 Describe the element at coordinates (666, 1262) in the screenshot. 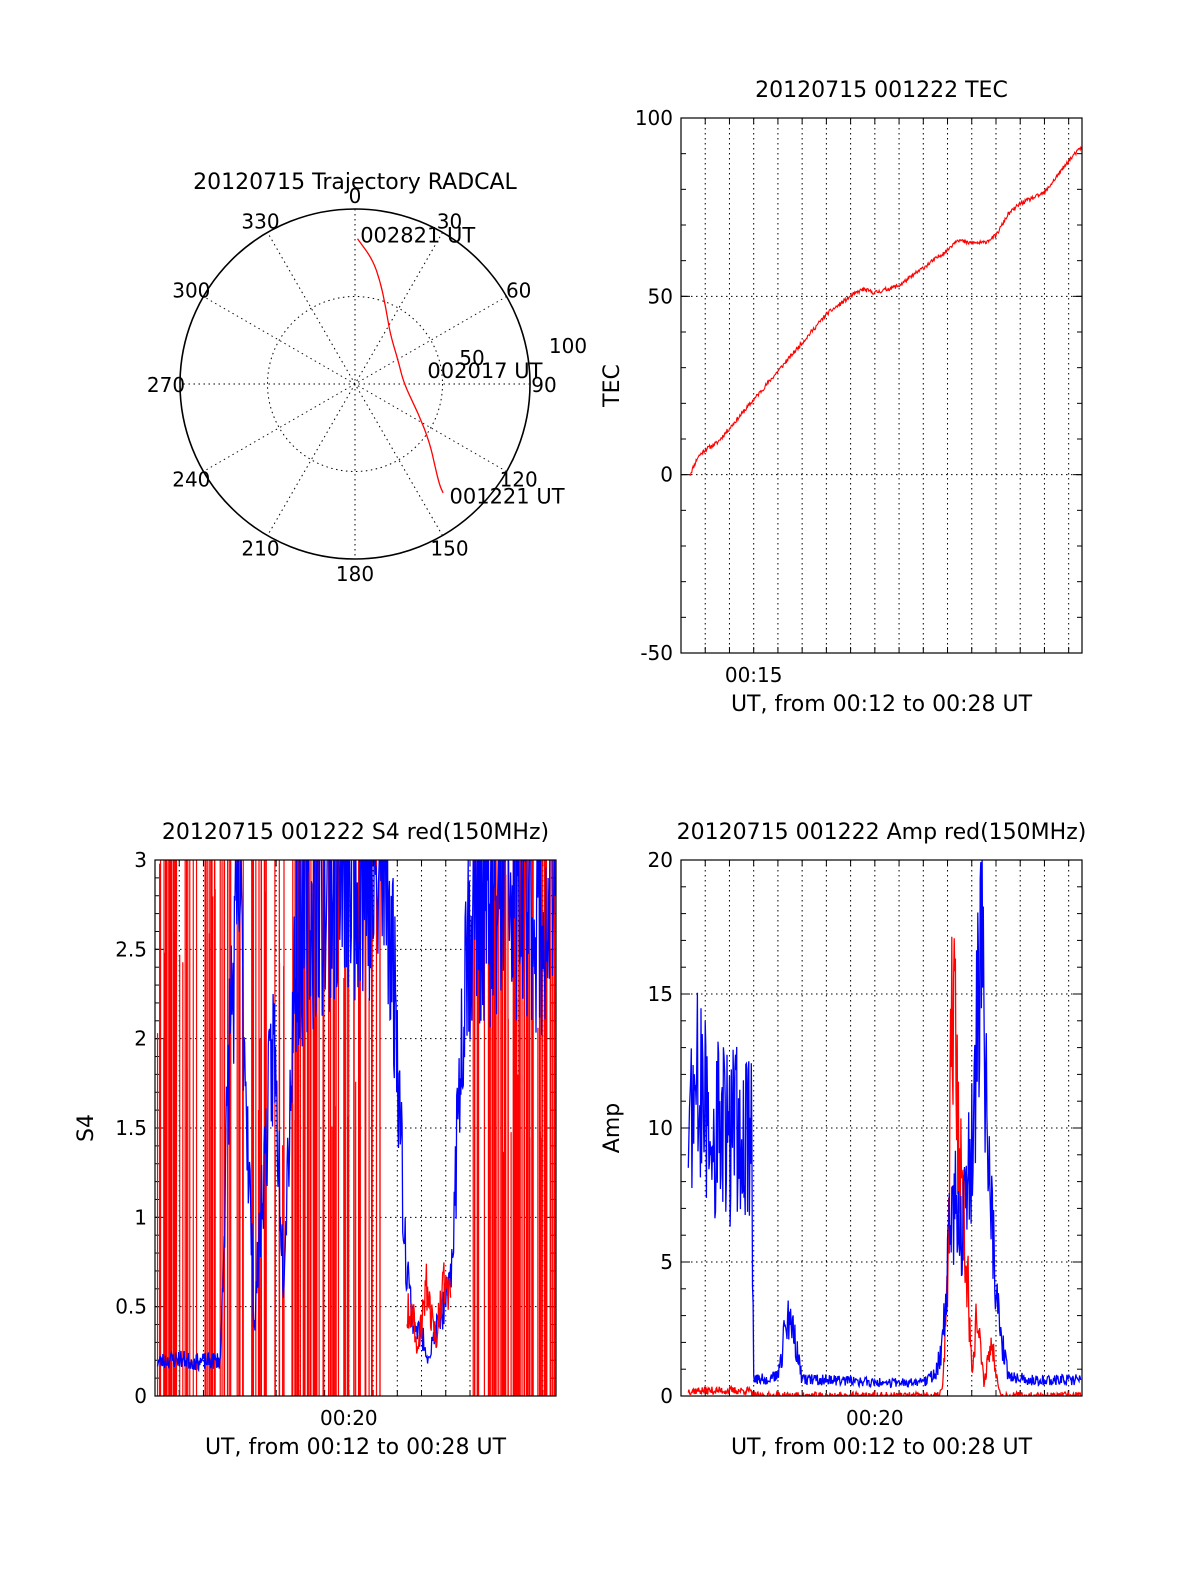

I see `y-tick-label: 5` at that location.